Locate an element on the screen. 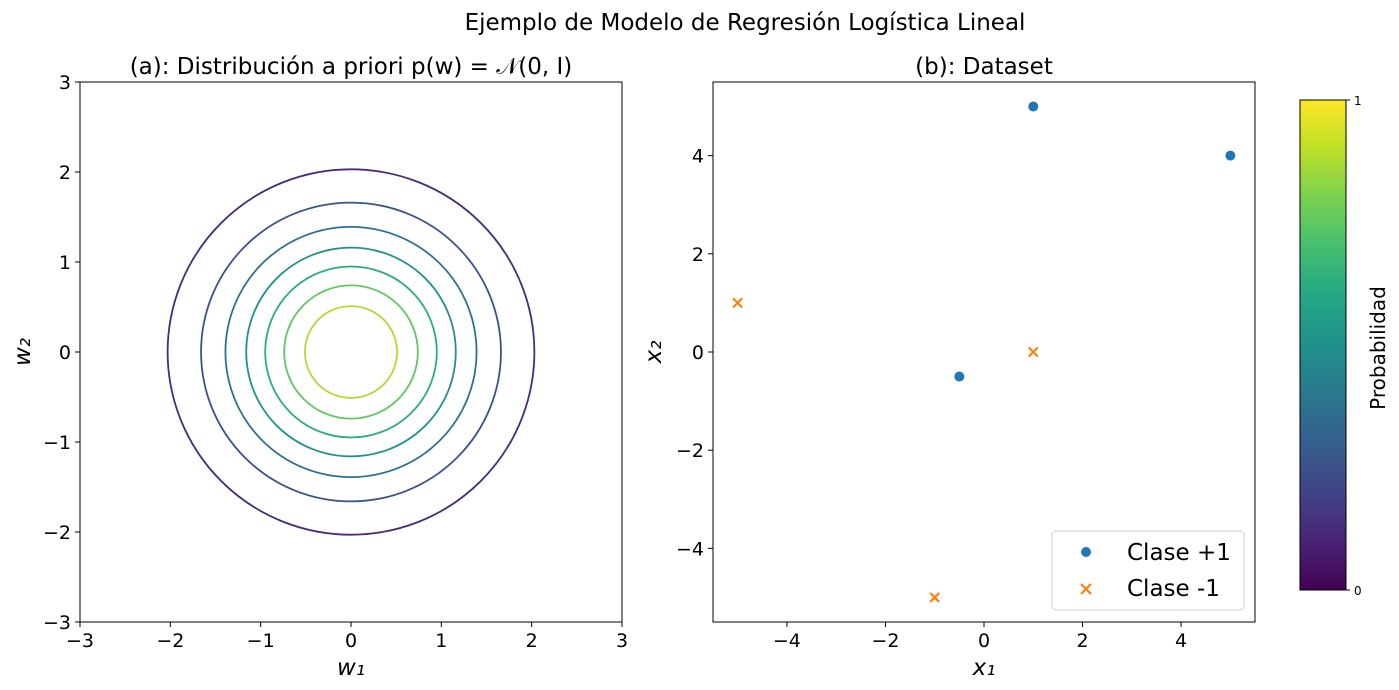  panel-a-x-tick-label-1: −2 is located at coordinates (170, 641).